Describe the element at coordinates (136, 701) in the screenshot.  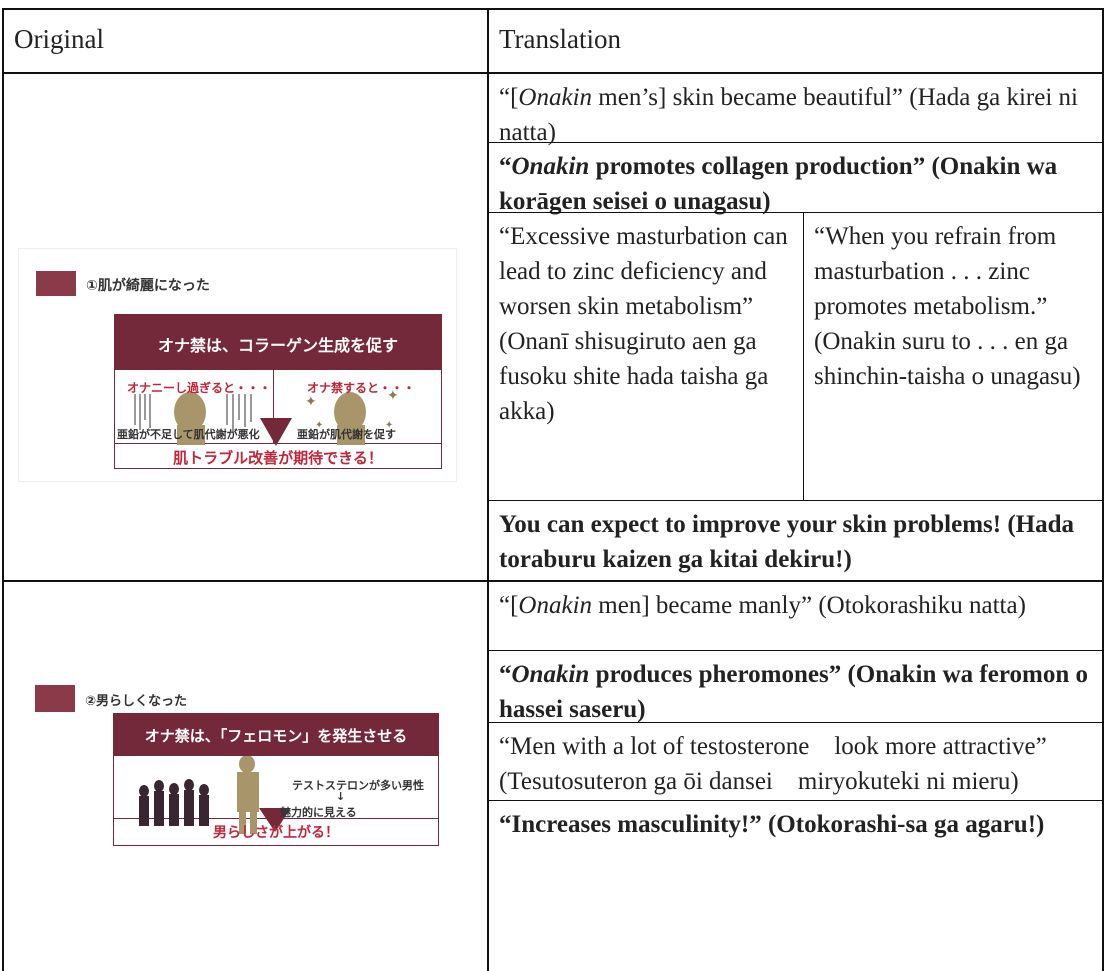
I see `caption: ②男らしくなった` at that location.